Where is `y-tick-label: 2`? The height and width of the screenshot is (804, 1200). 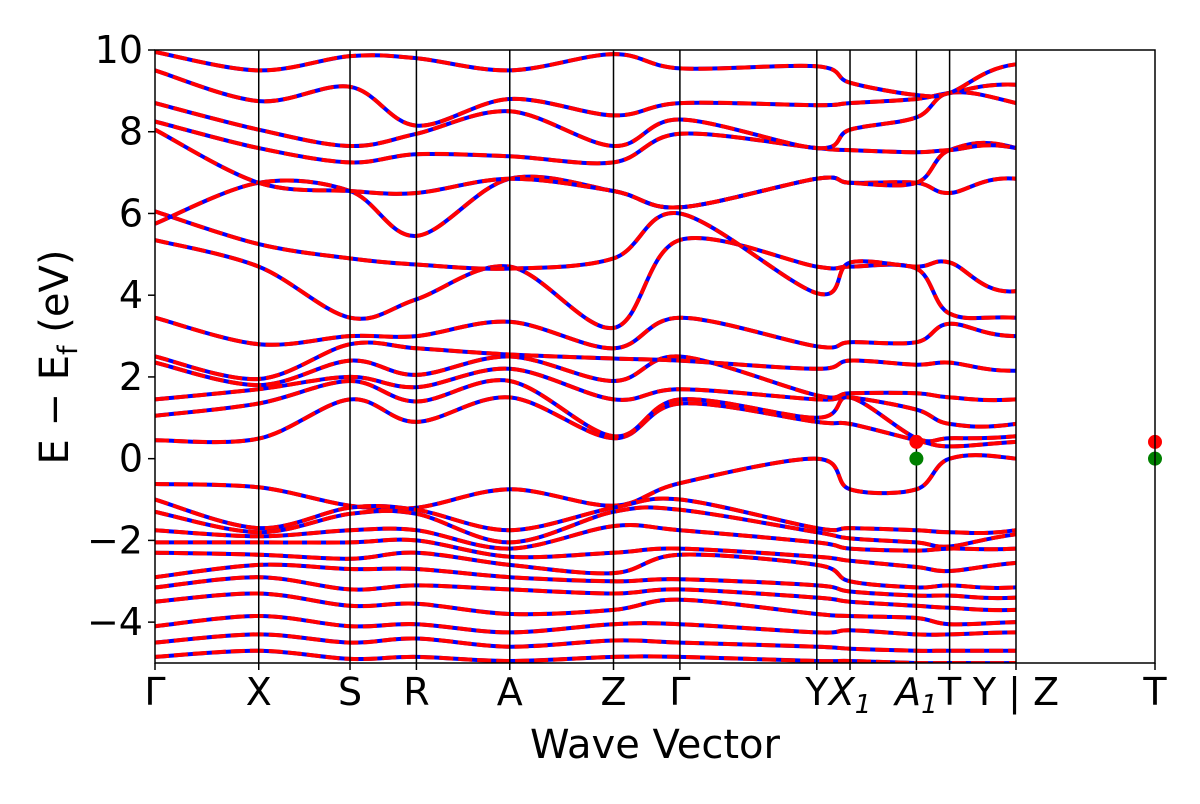
y-tick-label: 2 is located at coordinates (131, 377).